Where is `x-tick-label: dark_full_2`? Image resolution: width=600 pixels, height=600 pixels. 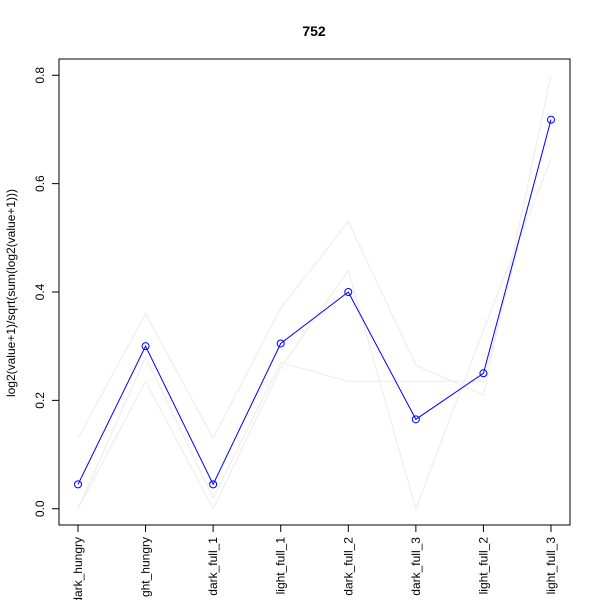
x-tick-label: dark_full_2 is located at coordinates (348, 566).